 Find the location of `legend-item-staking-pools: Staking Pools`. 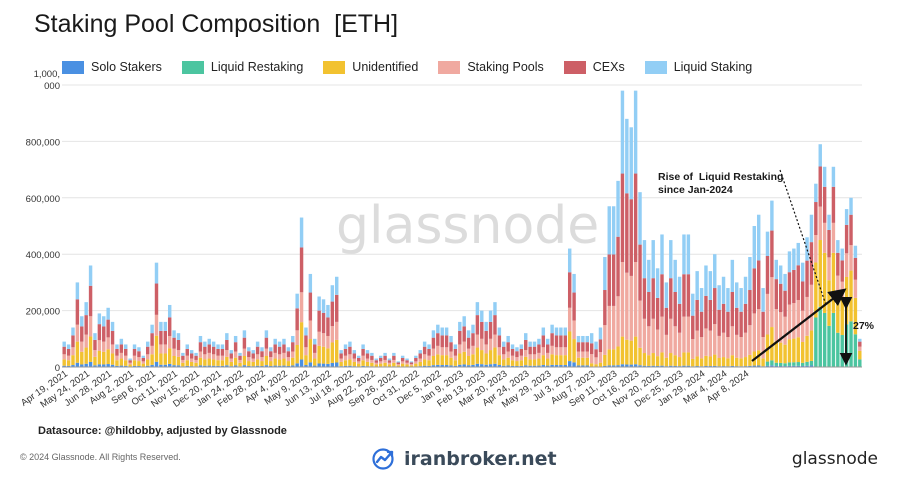

legend-item-staking-pools: Staking Pools is located at coordinates (491, 67).